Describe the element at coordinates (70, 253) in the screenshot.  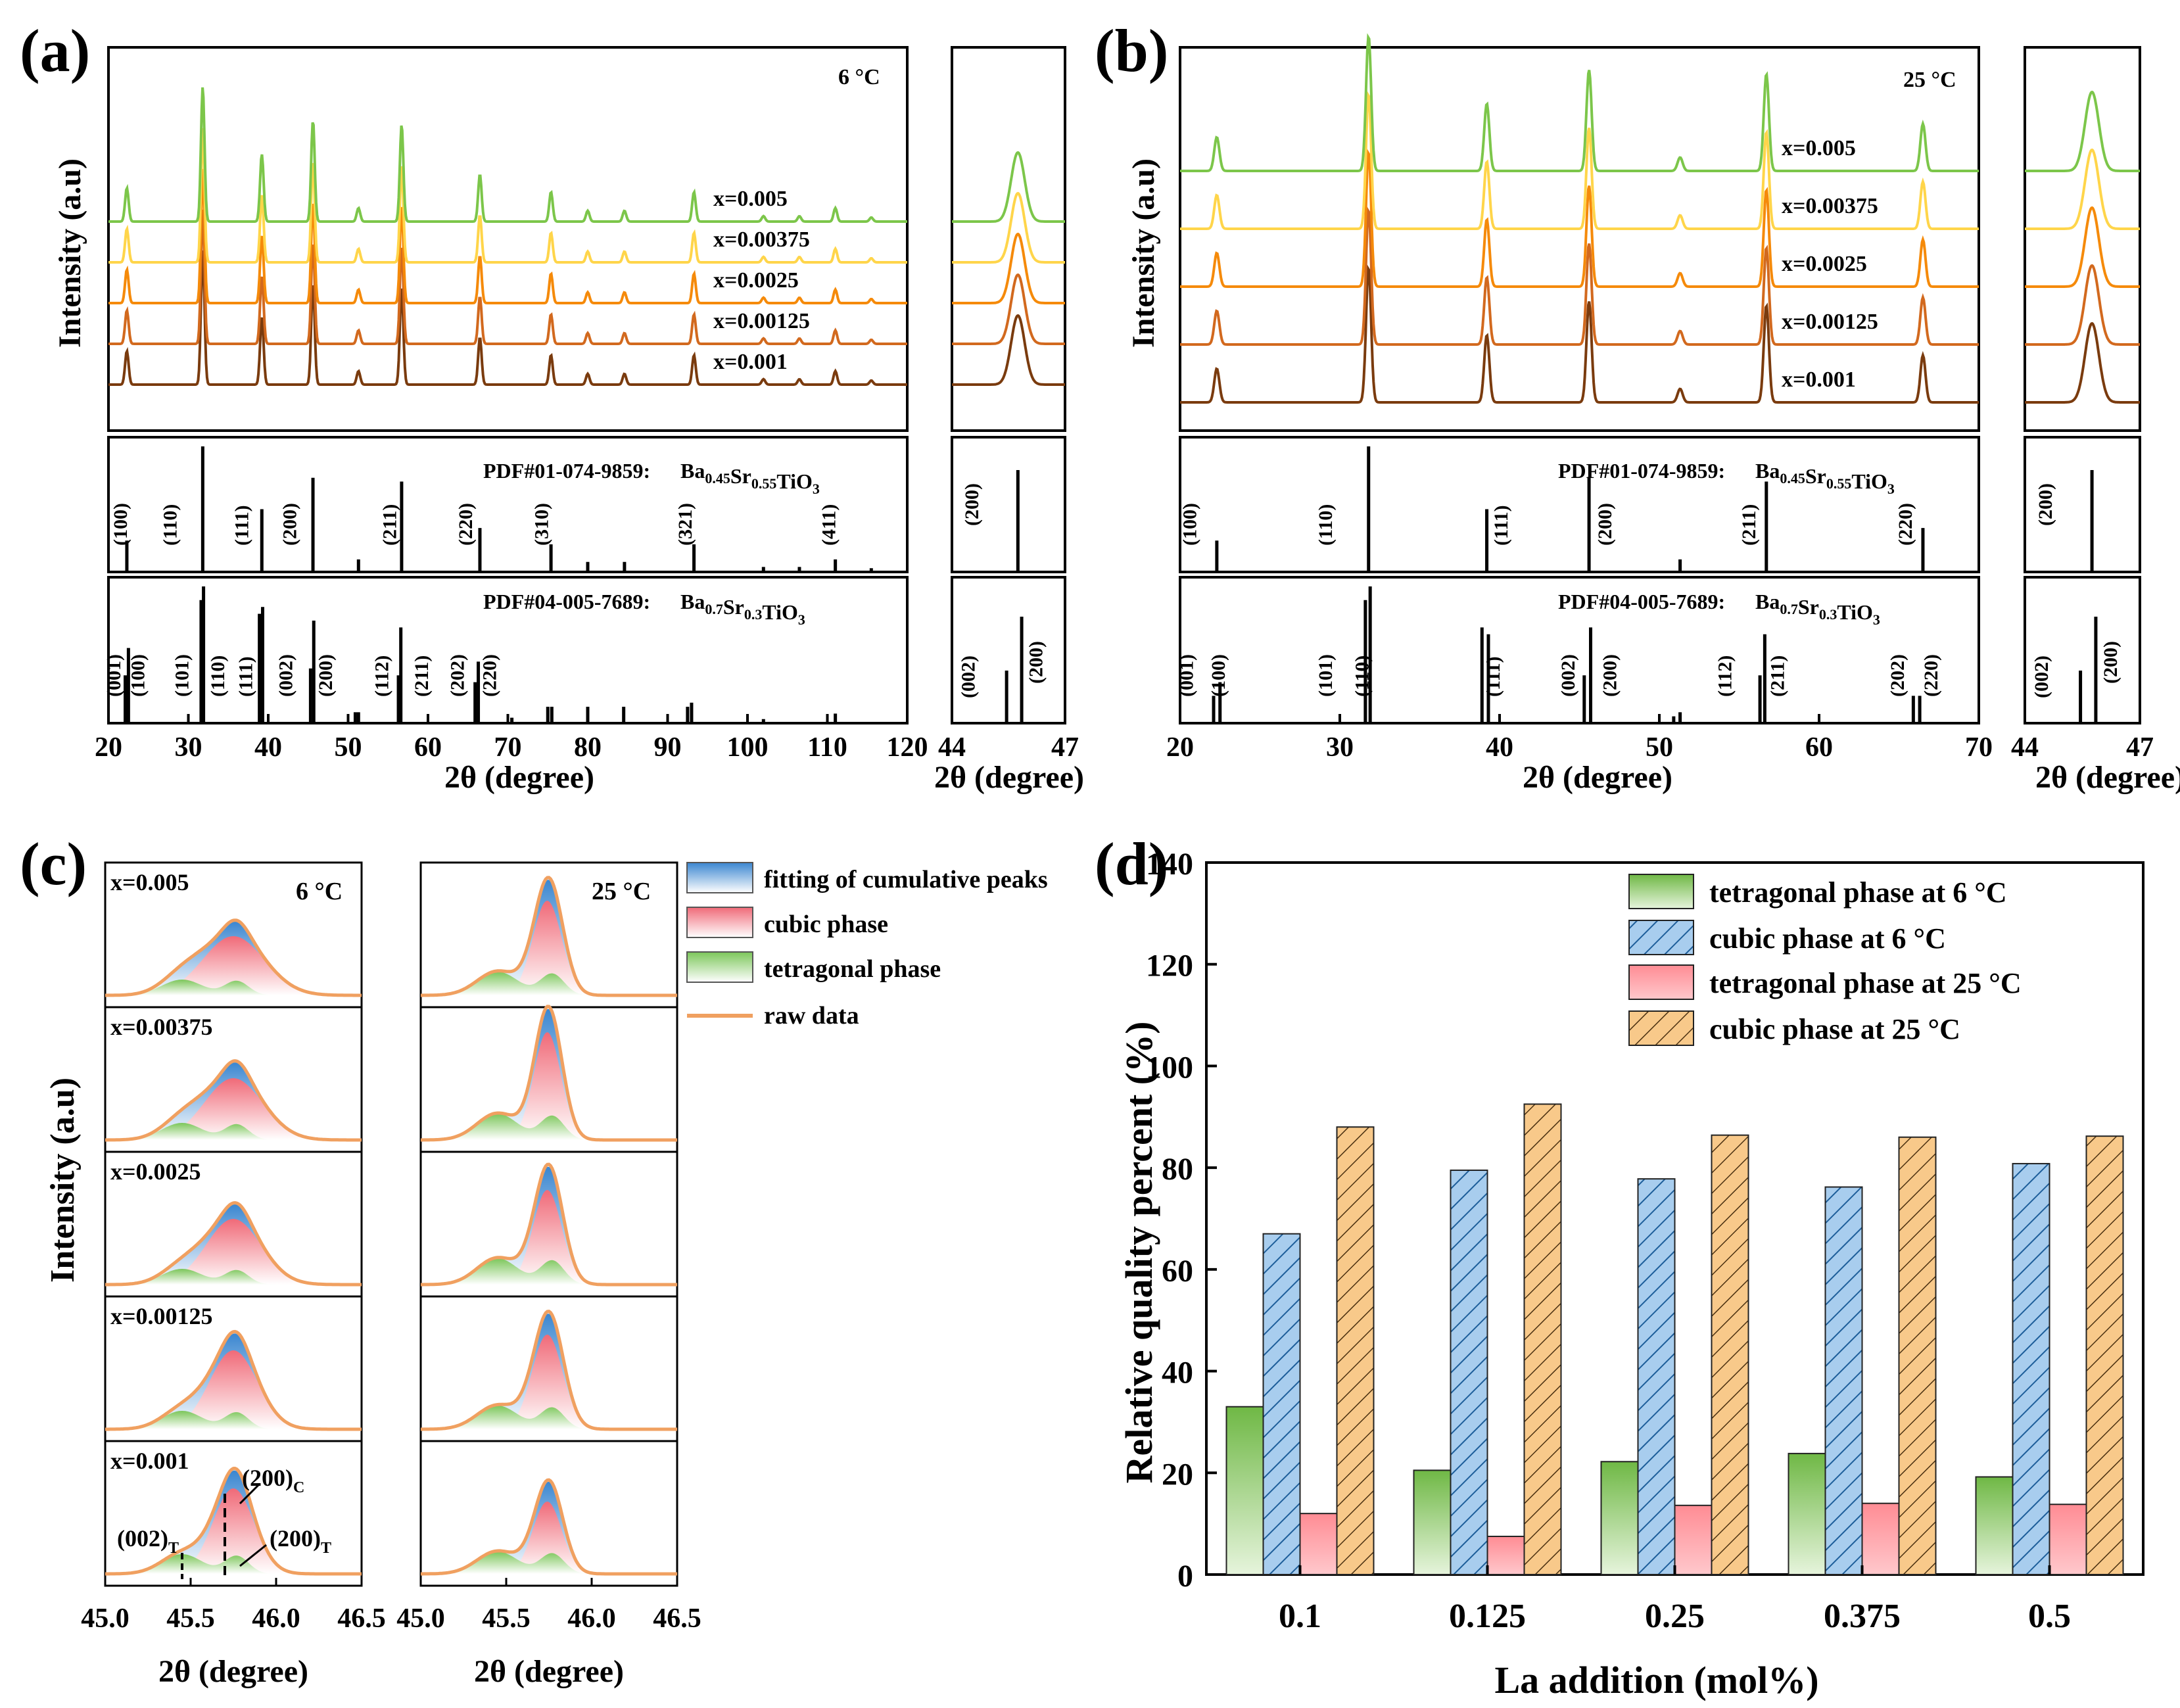
I see `panel-a-ylabel: Intensity (a.u)` at that location.